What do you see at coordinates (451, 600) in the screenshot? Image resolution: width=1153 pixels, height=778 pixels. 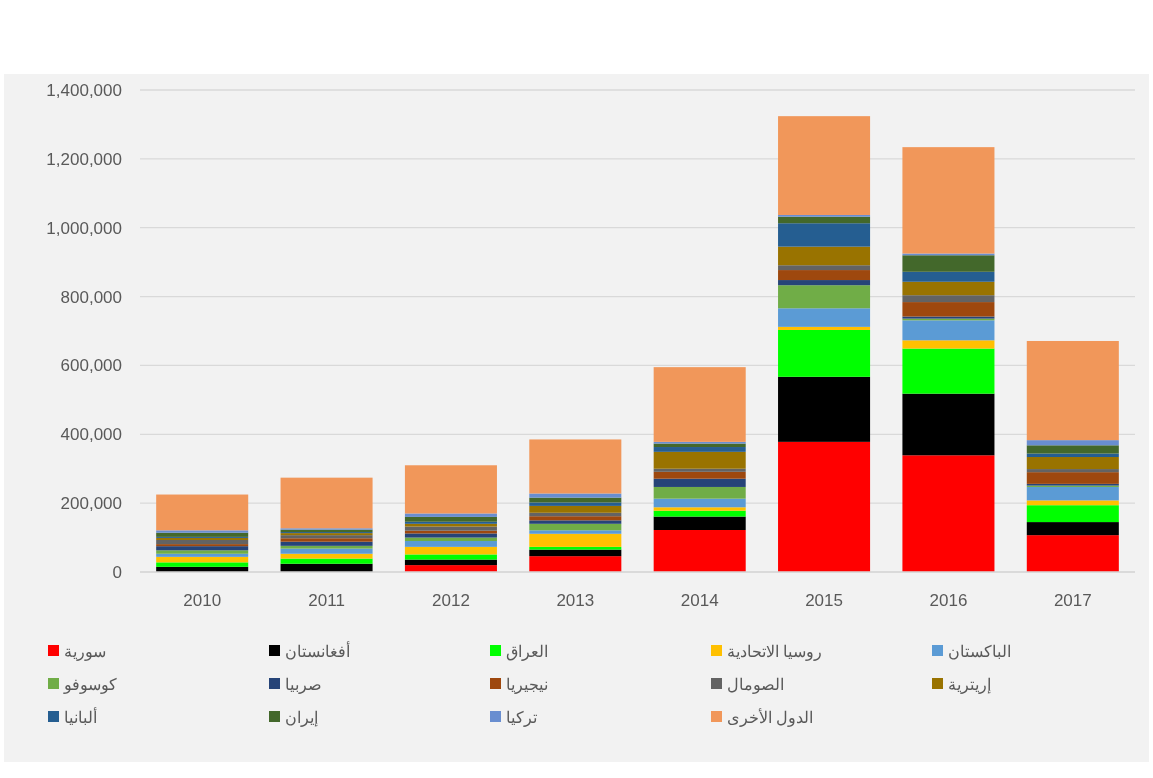 I see `x-tick-label: 2012` at bounding box center [451, 600].